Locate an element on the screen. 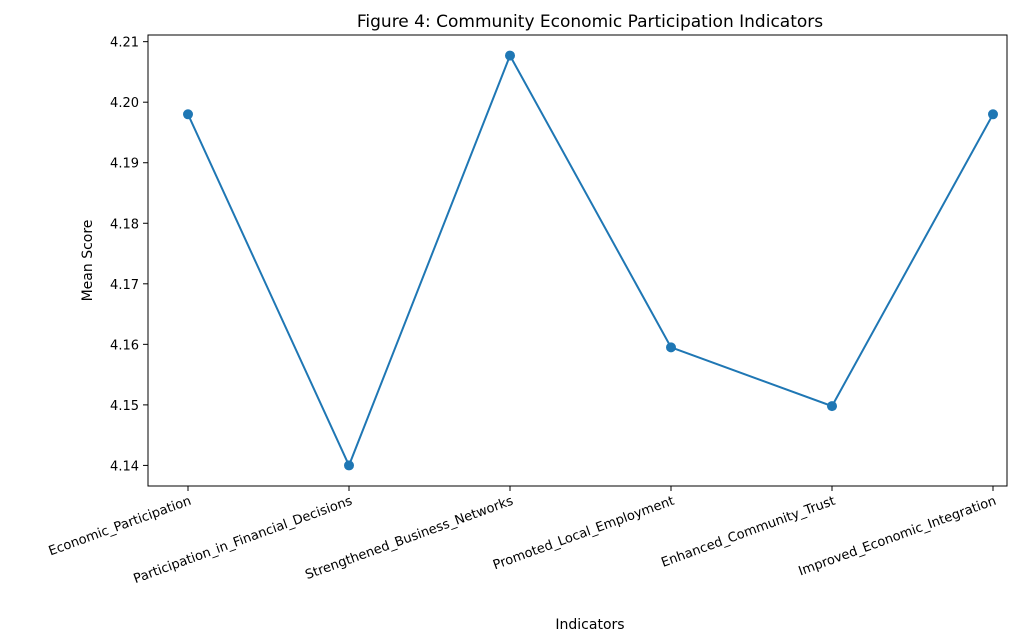  x-axis-label: Indicators is located at coordinates (589, 625).